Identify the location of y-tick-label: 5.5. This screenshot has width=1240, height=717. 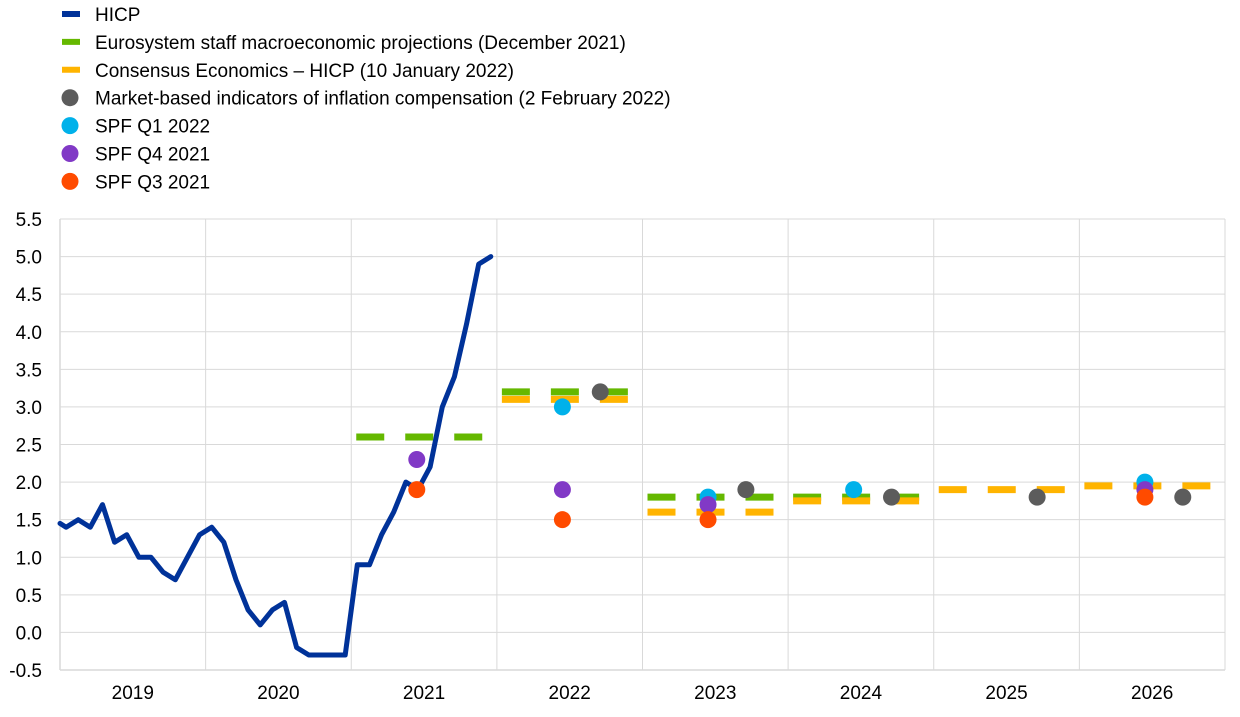
(29, 220).